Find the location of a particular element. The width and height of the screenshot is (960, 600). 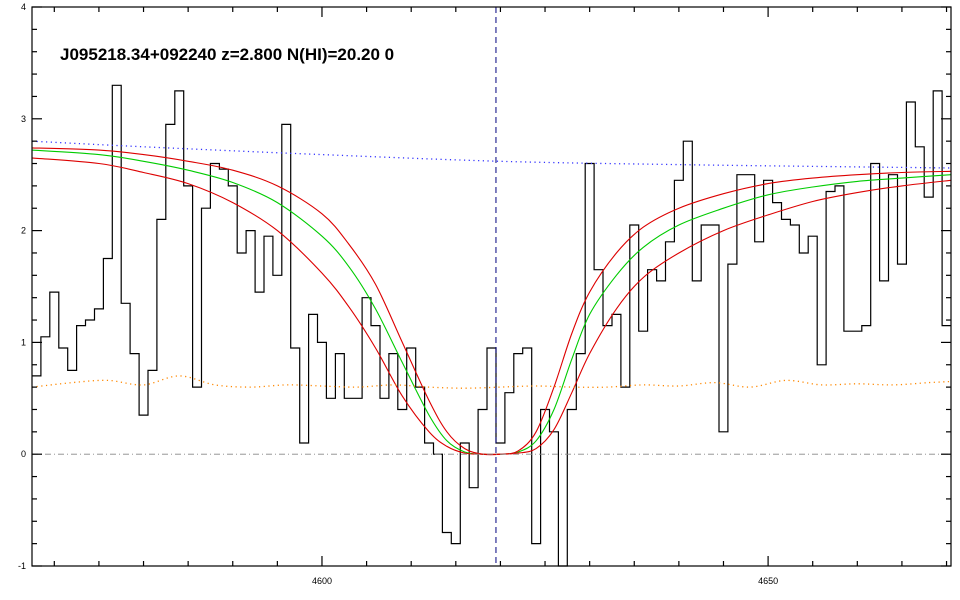

y-tick-label: -1 is located at coordinates (22, 566).